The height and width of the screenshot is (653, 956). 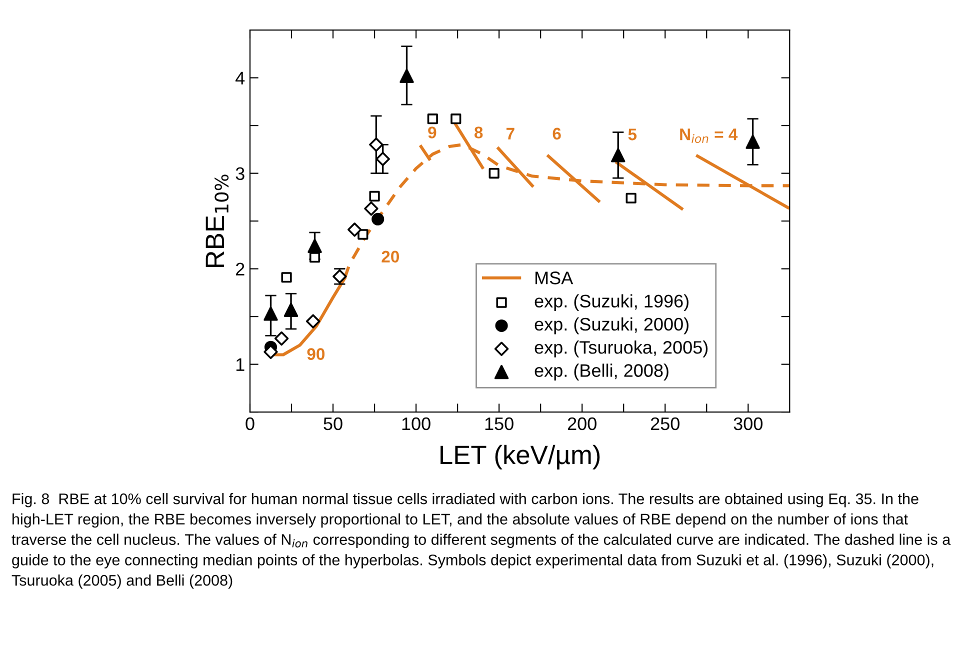 I want to click on annotation: 6, so click(x=556, y=134).